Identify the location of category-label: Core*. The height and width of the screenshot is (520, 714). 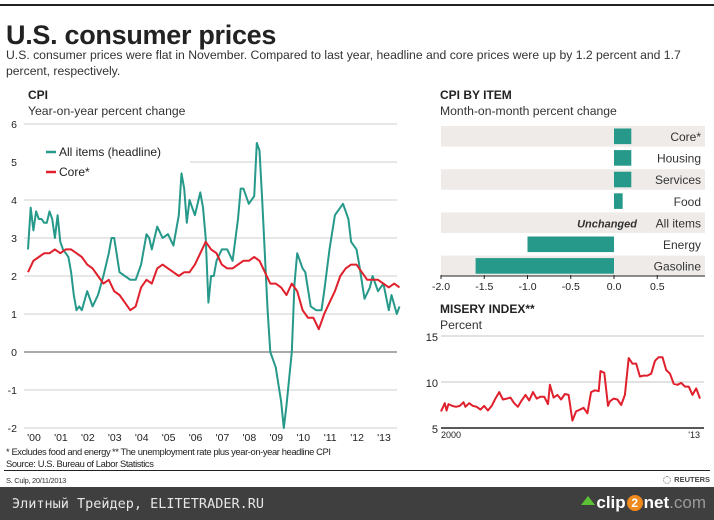
(685, 137).